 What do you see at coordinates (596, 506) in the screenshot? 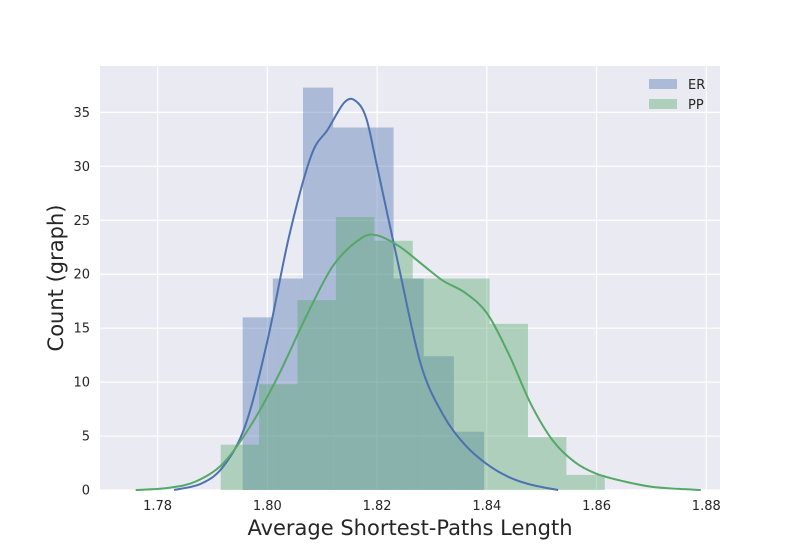
I see `x-tick-label: 1.86` at bounding box center [596, 506].